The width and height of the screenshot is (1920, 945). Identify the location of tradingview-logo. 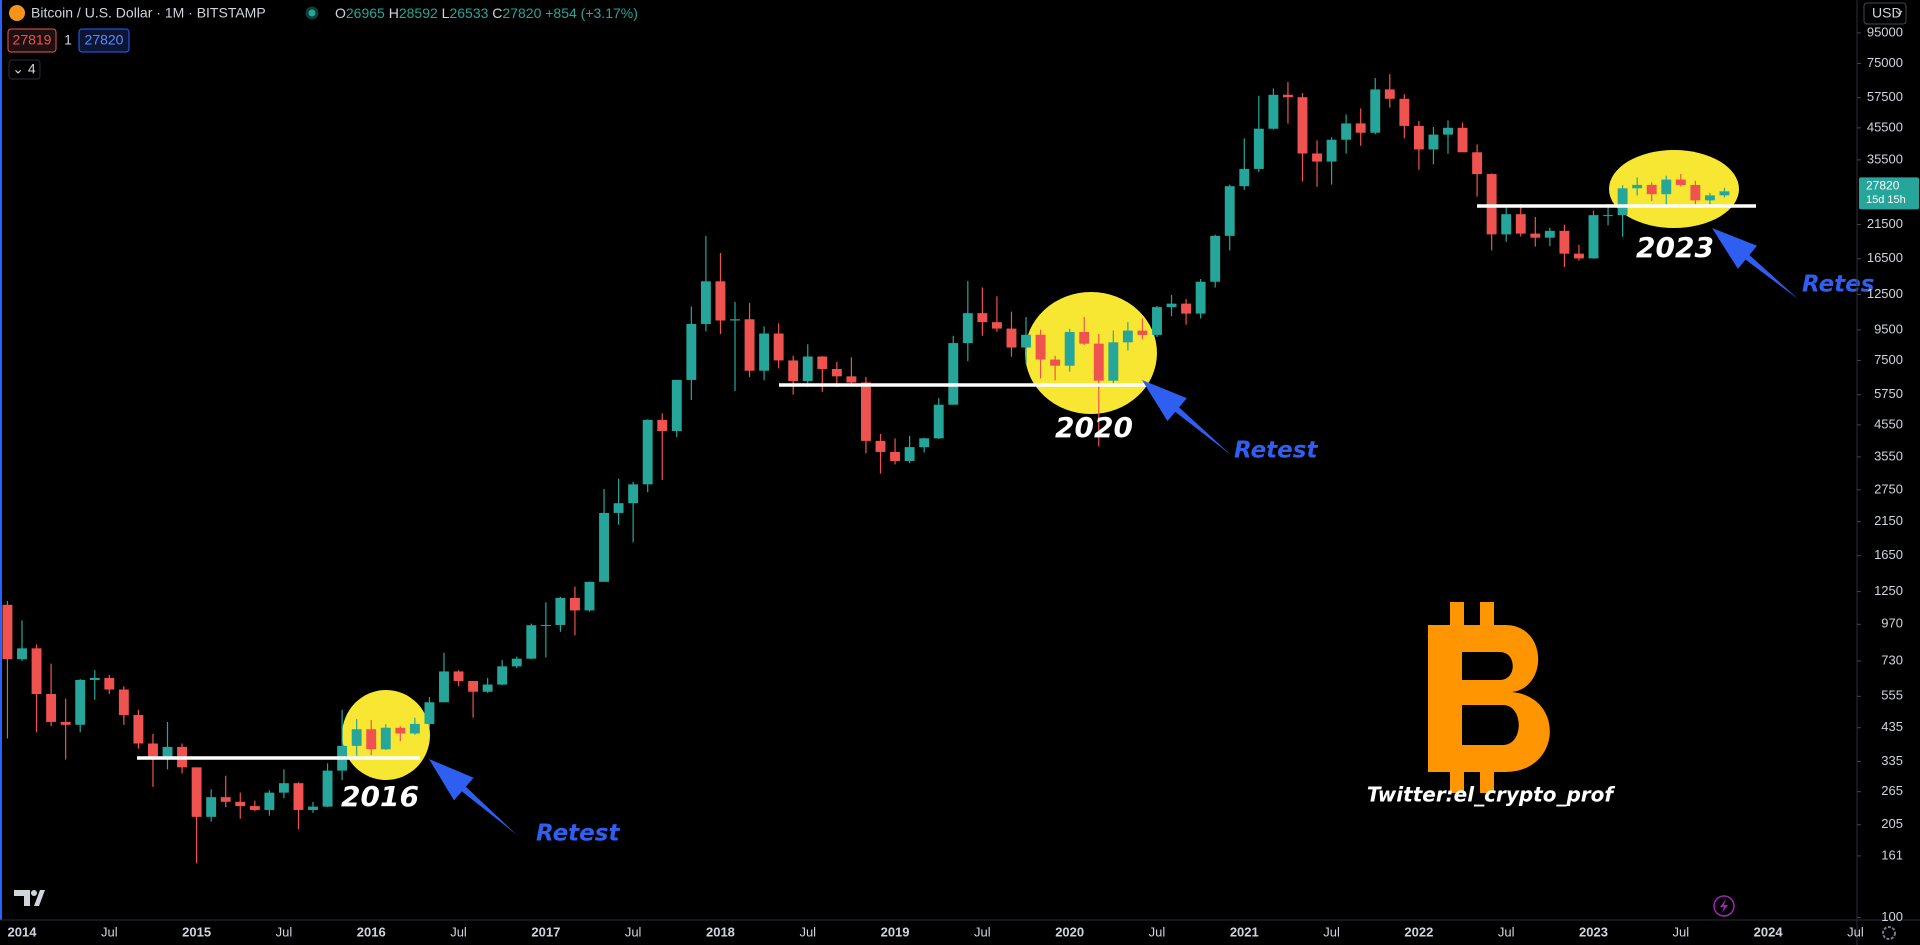
(29, 898).